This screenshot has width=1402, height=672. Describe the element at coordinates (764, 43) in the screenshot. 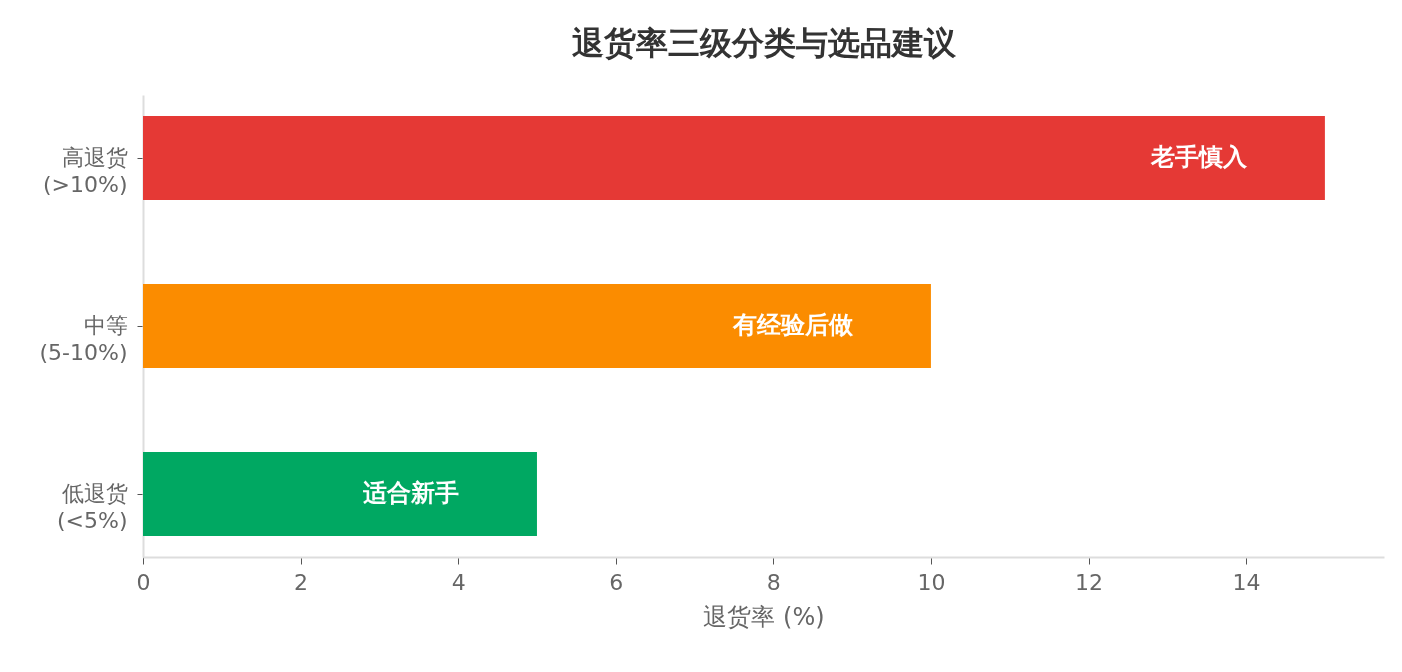

I see `chart-title: 退货率三级分类与选品建议` at that location.